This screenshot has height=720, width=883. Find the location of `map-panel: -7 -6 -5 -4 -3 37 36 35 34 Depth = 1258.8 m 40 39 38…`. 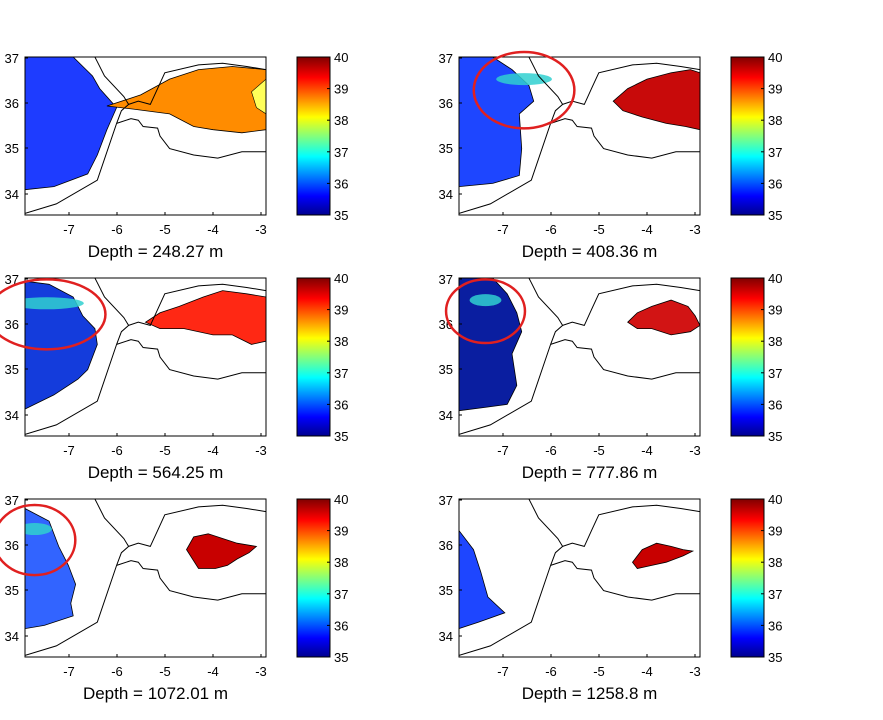

map-panel: -7 -6 -5 -4 -3 37 36 35 34 Depth = 1258.8 m 40 39 38… is located at coordinates (611, 597).